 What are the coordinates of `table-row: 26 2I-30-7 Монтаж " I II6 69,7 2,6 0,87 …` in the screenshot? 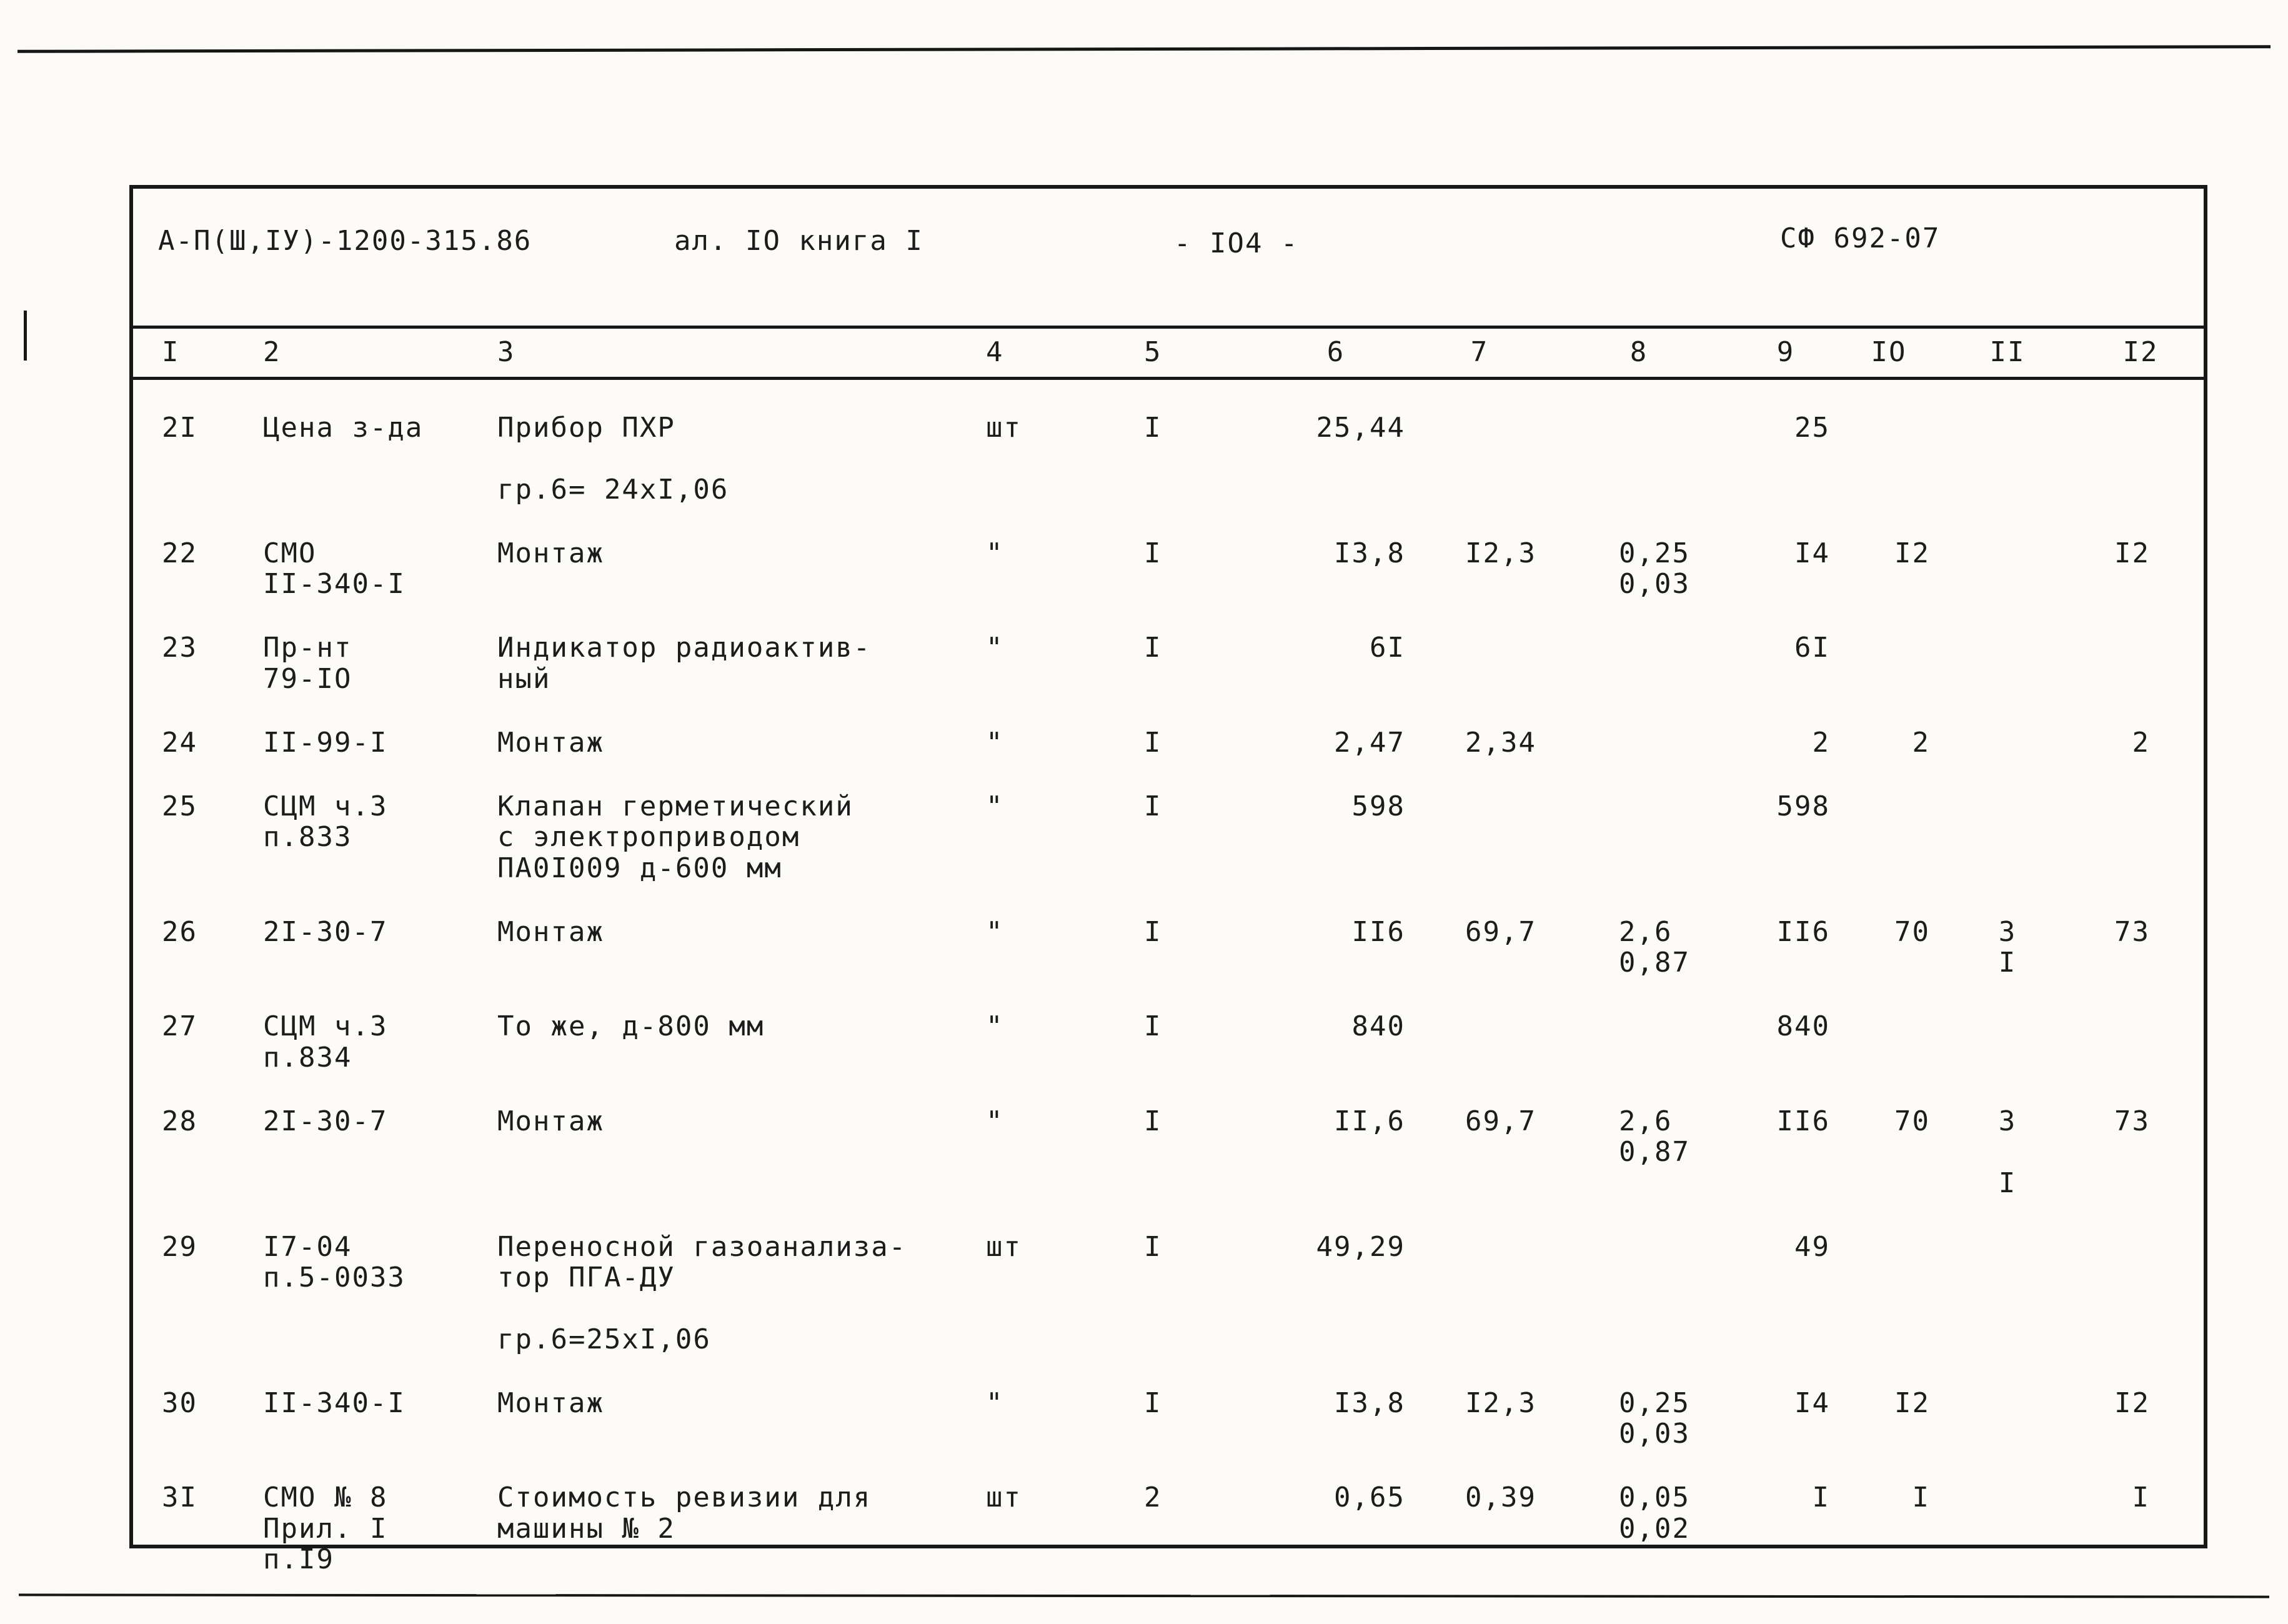 It's located at (1169, 931).